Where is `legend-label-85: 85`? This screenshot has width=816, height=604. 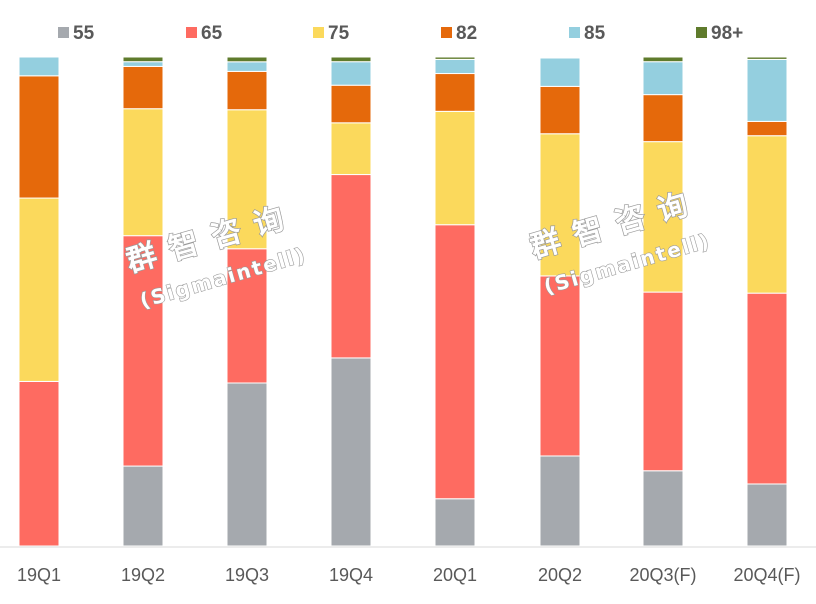
legend-label-85: 85 is located at coordinates (595, 33).